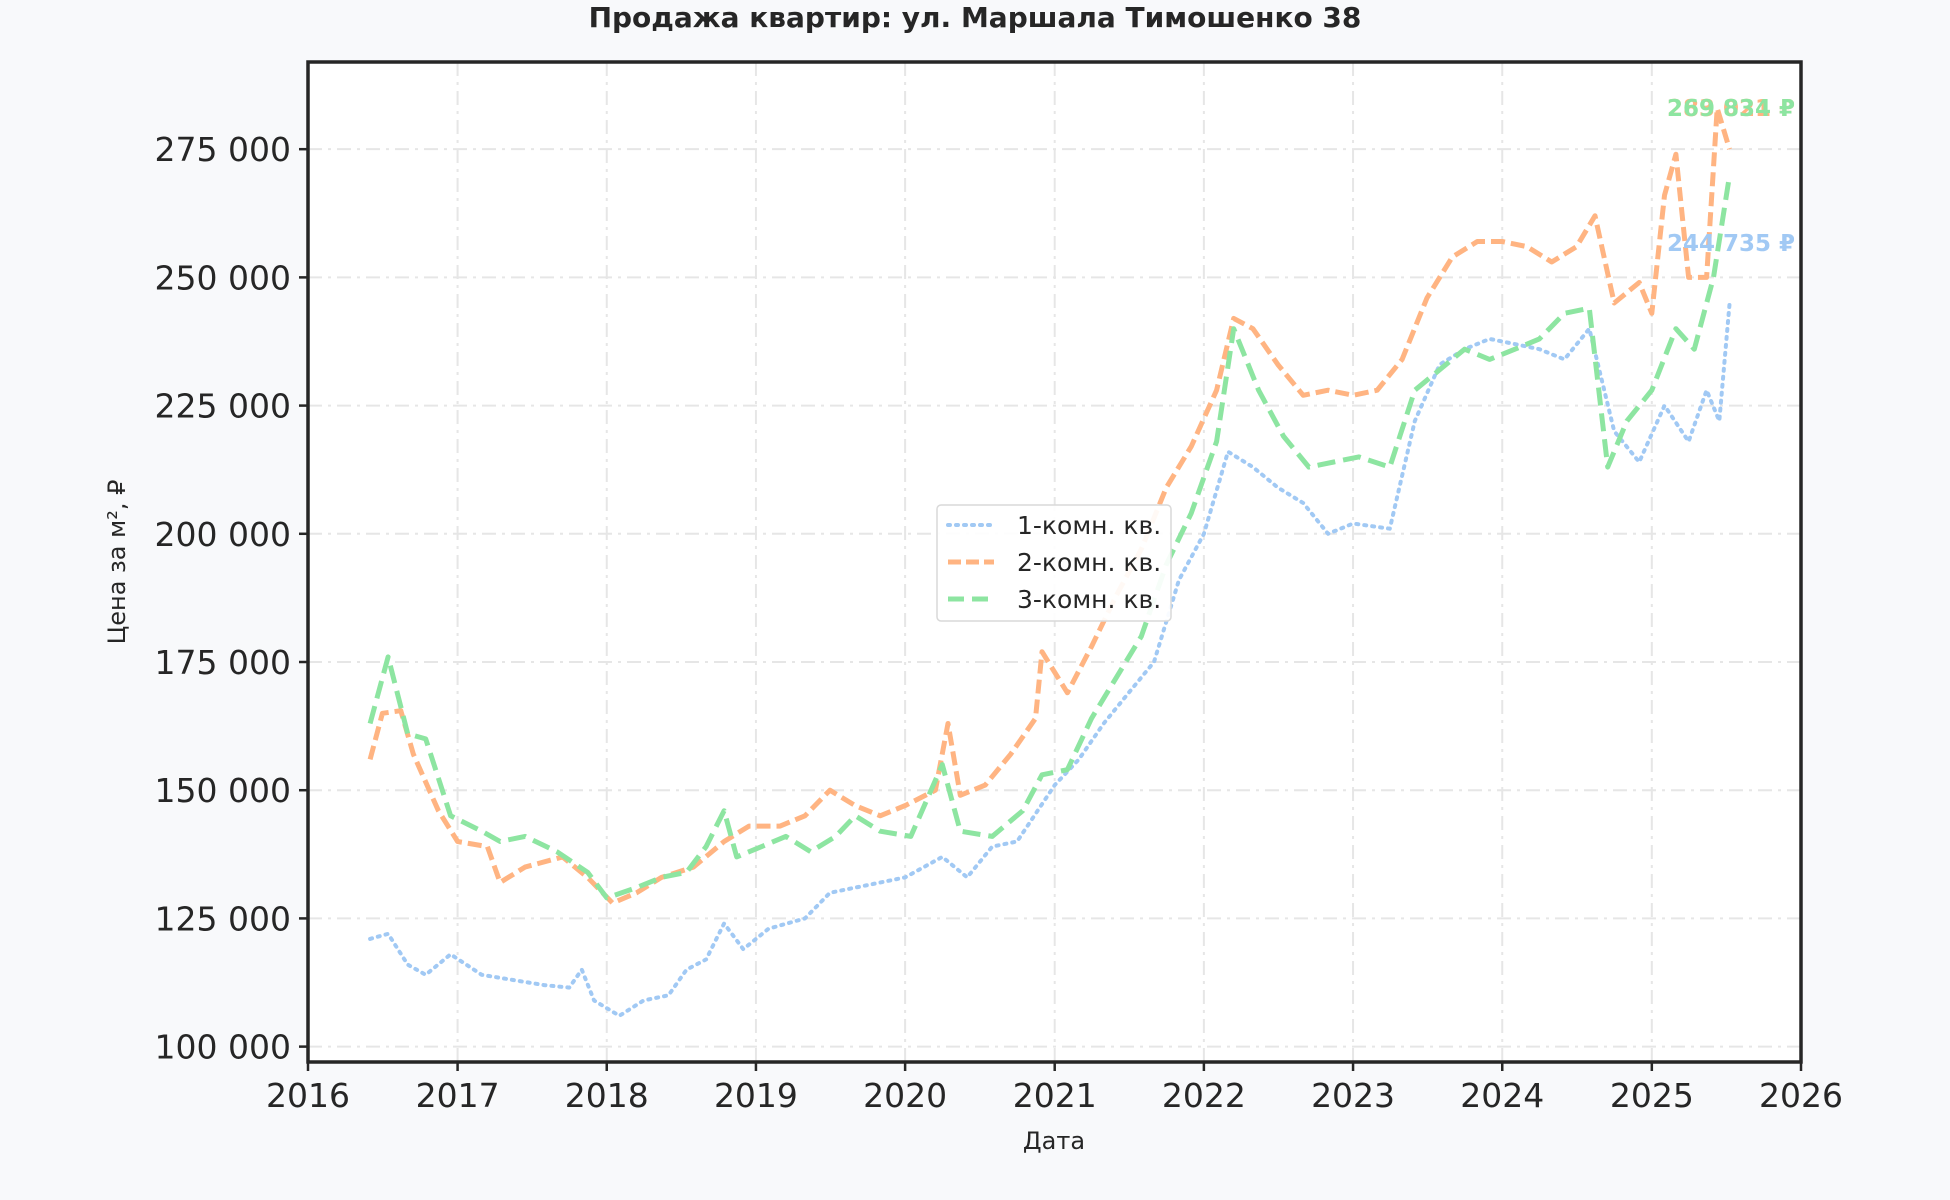 The image size is (1950, 1200). Describe the element at coordinates (223, 534) in the screenshot. I see `y-tick-label: 200 000` at that location.